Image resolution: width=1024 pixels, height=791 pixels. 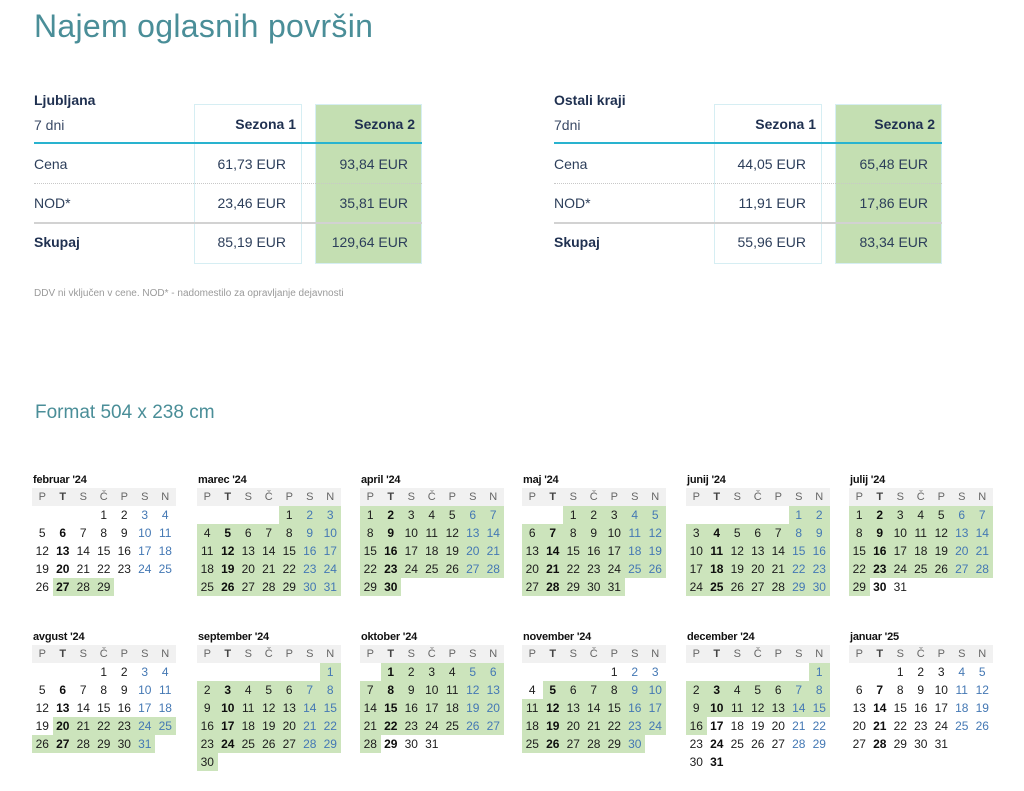 What do you see at coordinates (904, 124) in the screenshot?
I see `header-season-2: Sezona 2` at bounding box center [904, 124].